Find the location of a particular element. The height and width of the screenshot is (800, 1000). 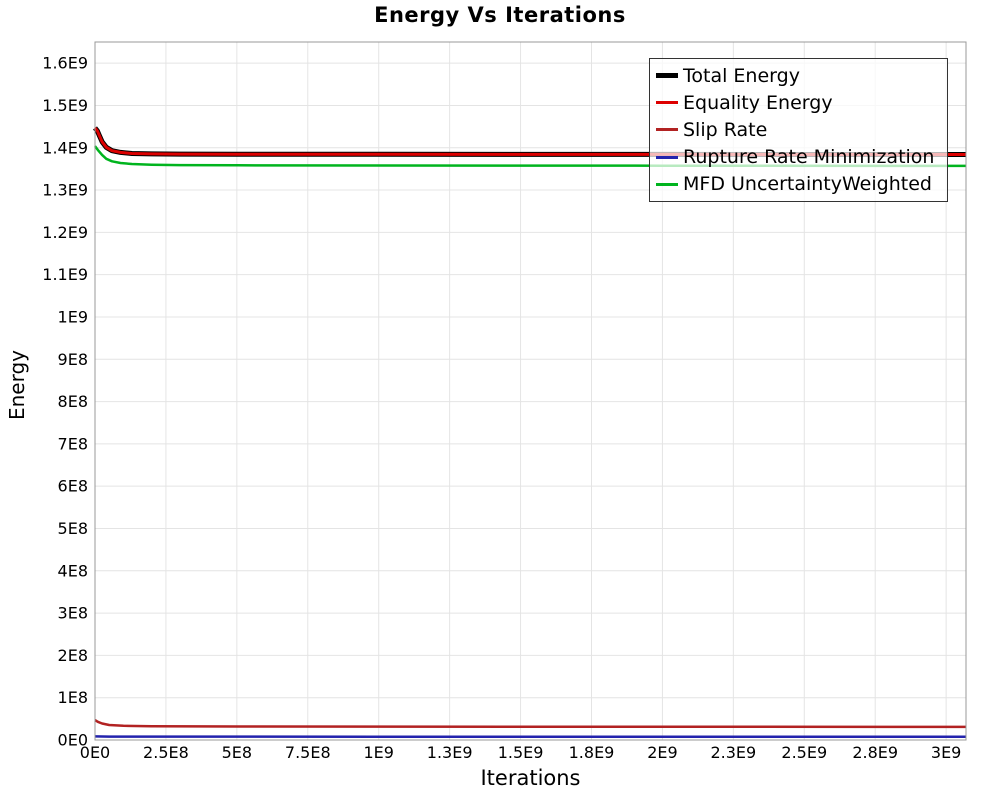

y-tick-label: 8E8 is located at coordinates (73, 401).